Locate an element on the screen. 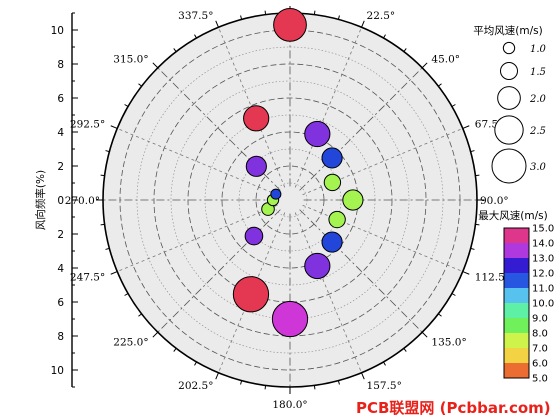  angle-label: 270.0° is located at coordinates (82, 201).